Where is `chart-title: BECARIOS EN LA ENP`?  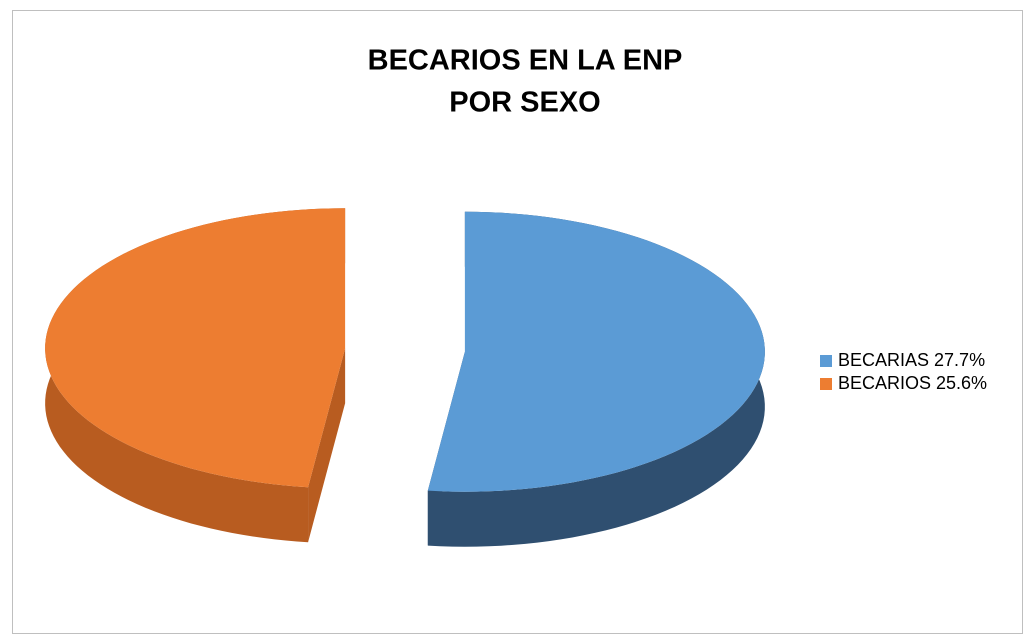 chart-title: BECARIOS EN LA ENP is located at coordinates (525, 61).